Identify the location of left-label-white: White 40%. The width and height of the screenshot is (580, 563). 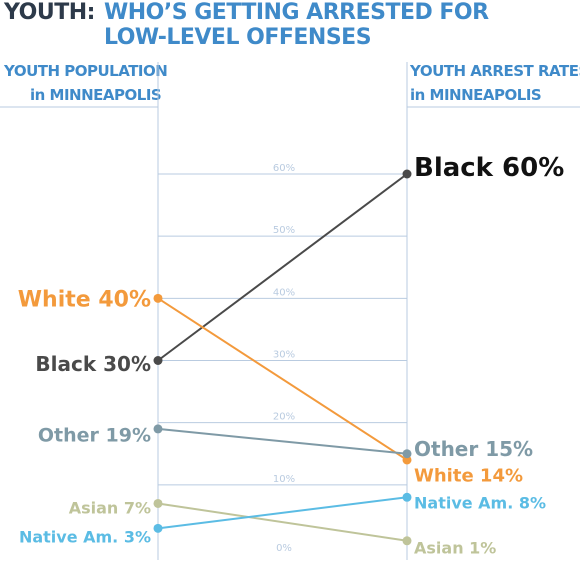
(84, 300).